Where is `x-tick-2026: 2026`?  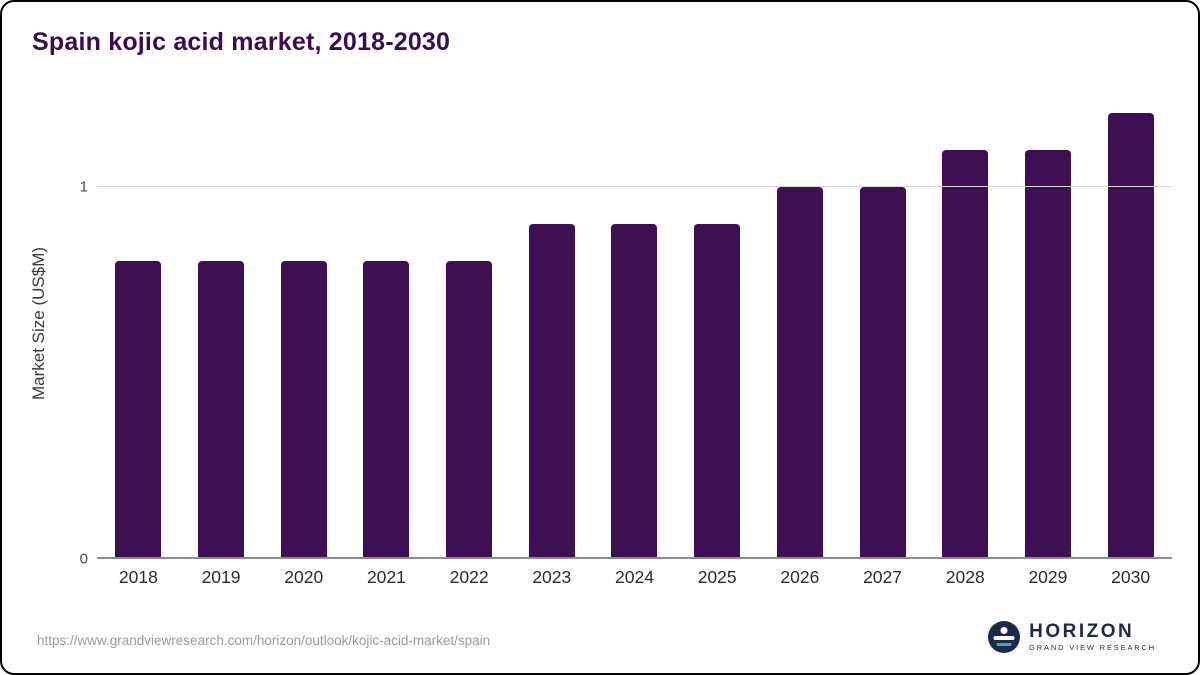 x-tick-2026: 2026 is located at coordinates (800, 577).